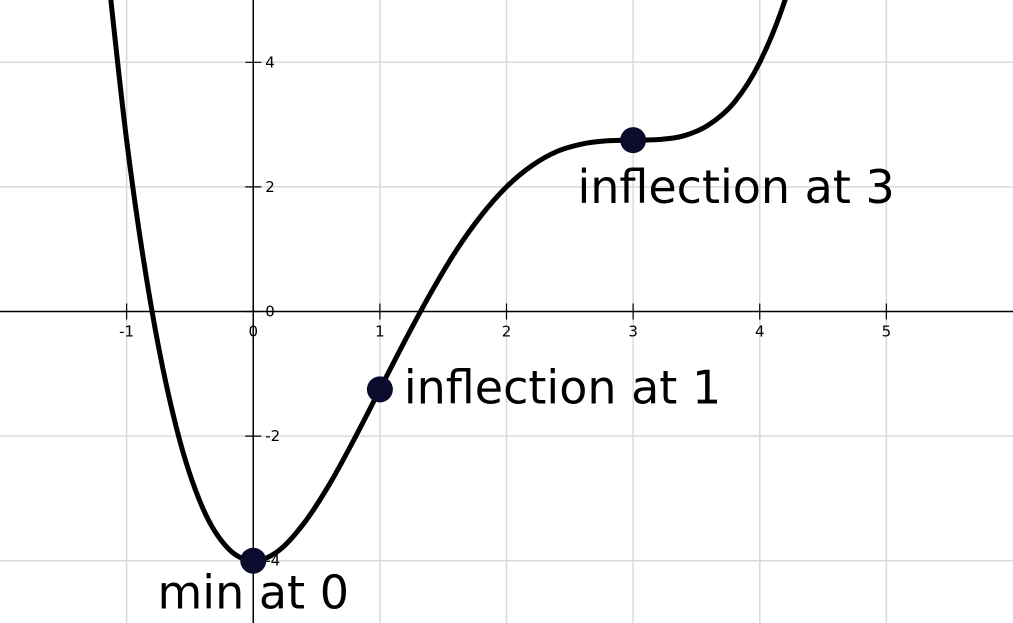 The height and width of the screenshot is (623, 1013). What do you see at coordinates (270, 62) in the screenshot?
I see `y-tick-label: 4` at bounding box center [270, 62].